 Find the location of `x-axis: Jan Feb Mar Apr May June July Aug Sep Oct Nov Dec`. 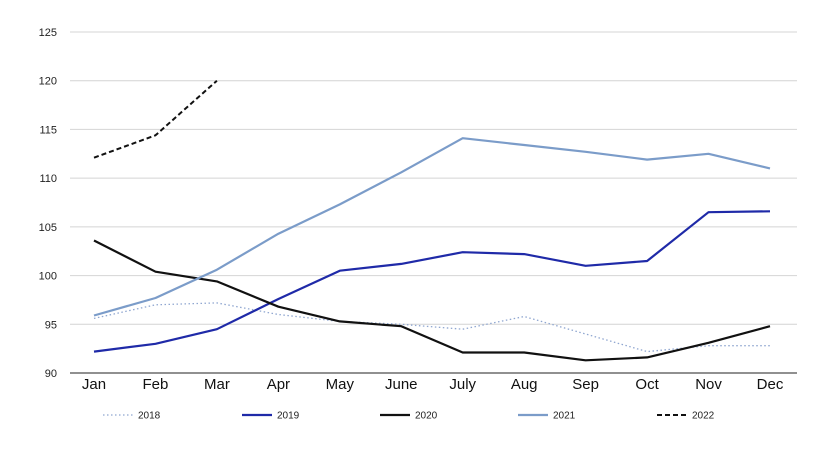

x-axis: Jan Feb Mar Apr May June July Aug Sep Oct Nov Dec is located at coordinates (433, 384).